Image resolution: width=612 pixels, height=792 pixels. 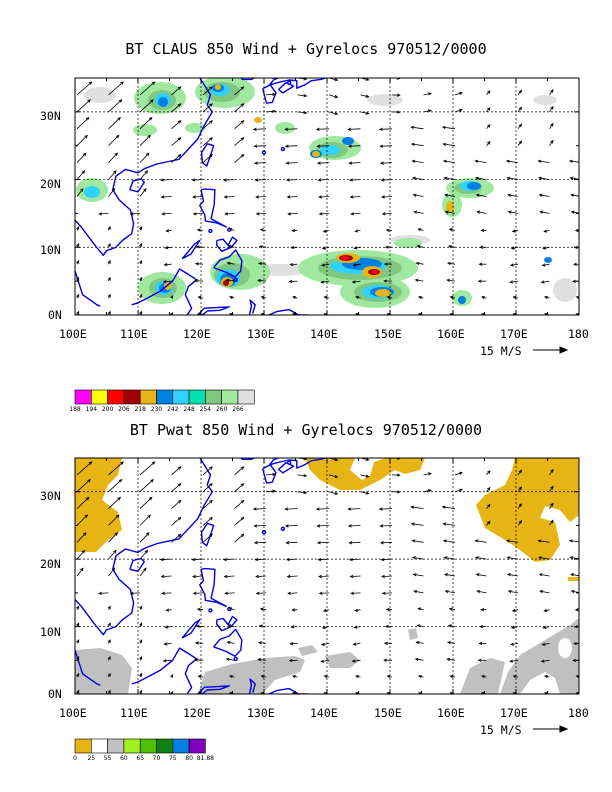 I want to click on colorbar-label: 188, so click(x=75, y=409).